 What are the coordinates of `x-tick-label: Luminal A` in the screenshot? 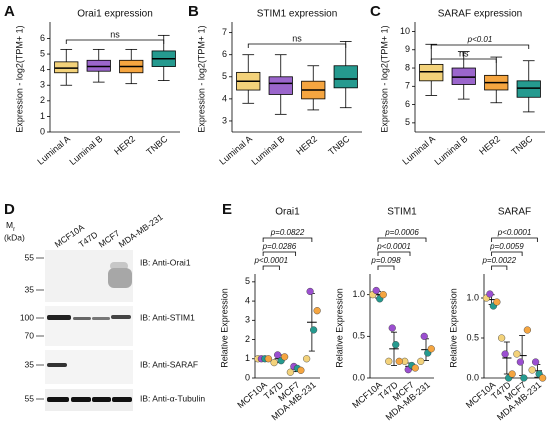 It's located at (235, 150).